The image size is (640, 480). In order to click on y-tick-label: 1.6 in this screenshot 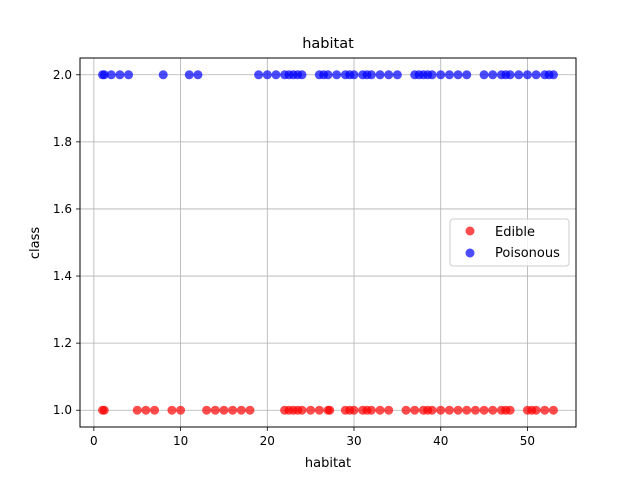, I will do `click(62, 209)`.